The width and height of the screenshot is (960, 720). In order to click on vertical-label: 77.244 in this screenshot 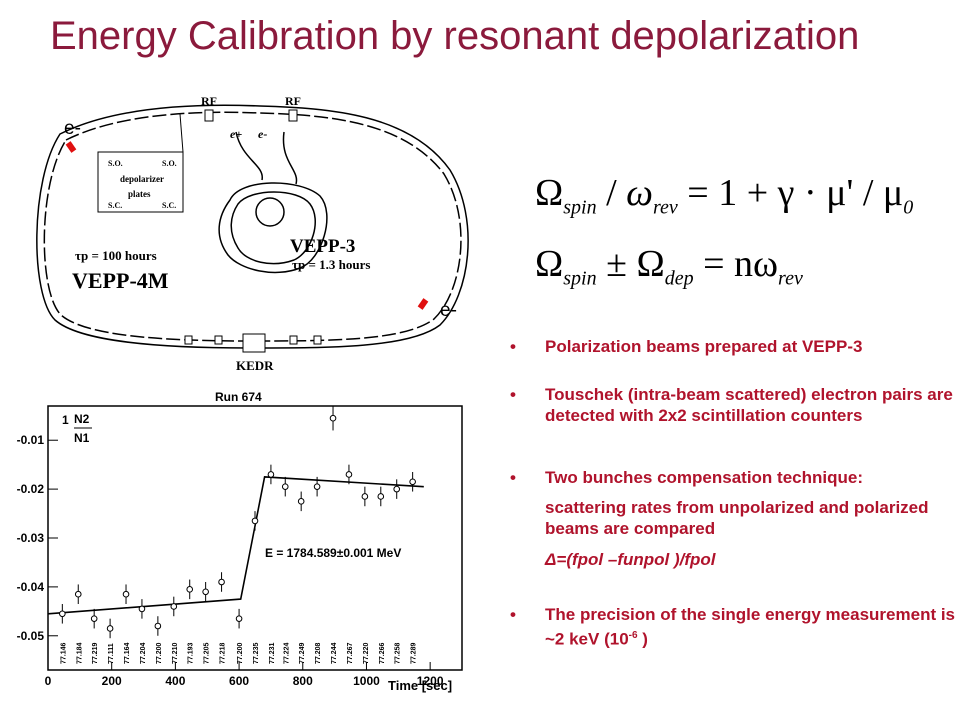, I will do `click(334, 653)`.